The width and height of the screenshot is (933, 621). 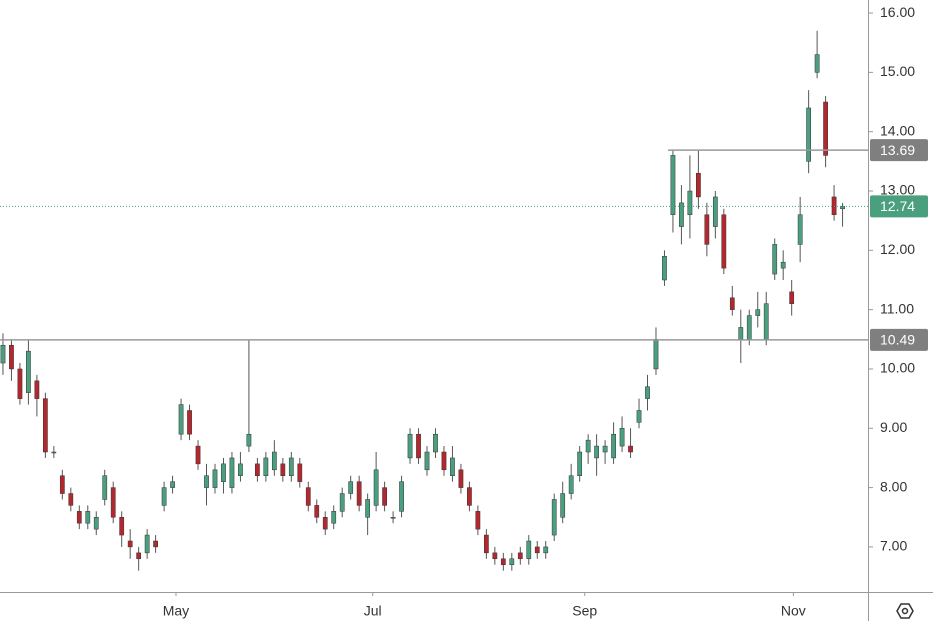 What do you see at coordinates (897, 308) in the screenshot?
I see `y-tick-label: 11.00` at bounding box center [897, 308].